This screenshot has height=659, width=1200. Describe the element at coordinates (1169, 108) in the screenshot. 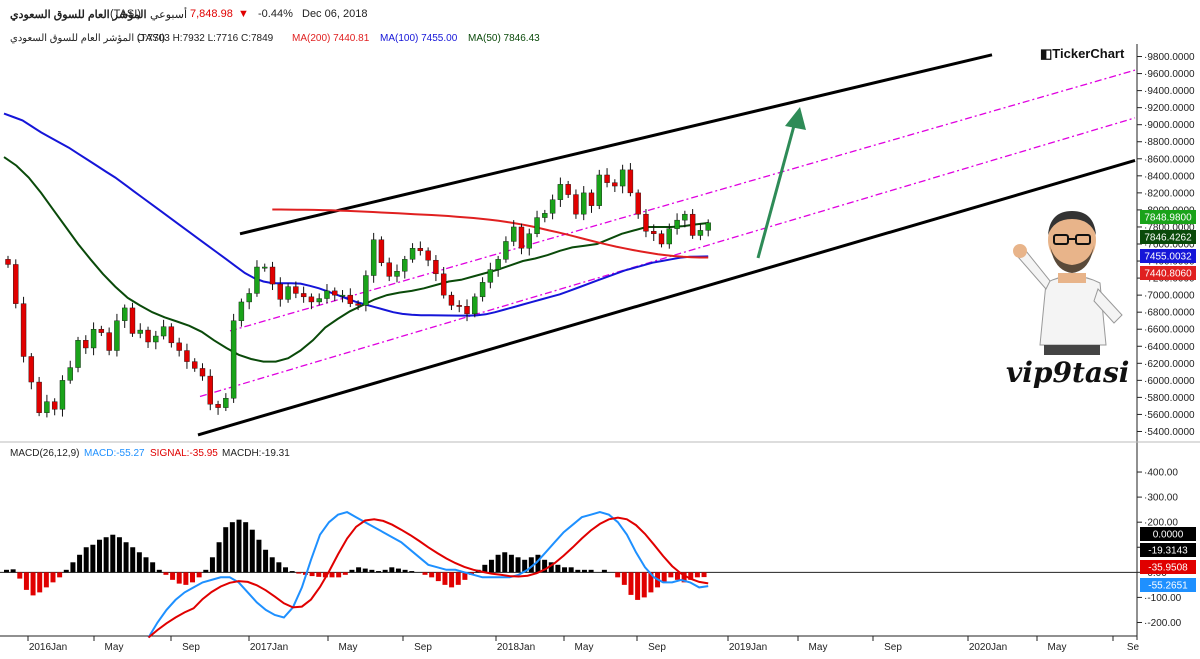

I see `price-tick-label: ·9200.0000` at that location.